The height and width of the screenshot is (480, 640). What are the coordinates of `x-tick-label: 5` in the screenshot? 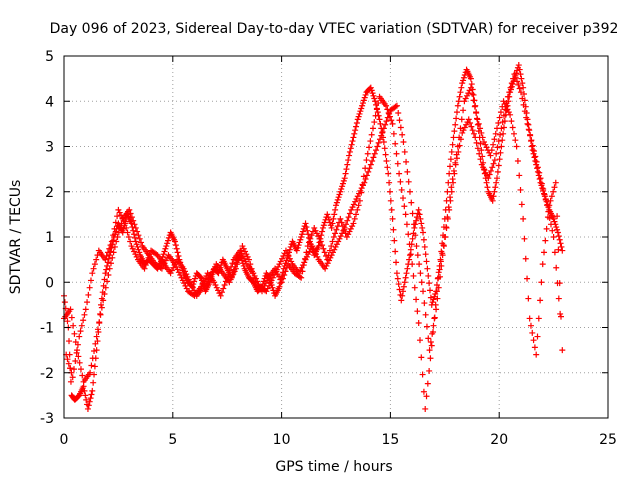 It's located at (172, 440).